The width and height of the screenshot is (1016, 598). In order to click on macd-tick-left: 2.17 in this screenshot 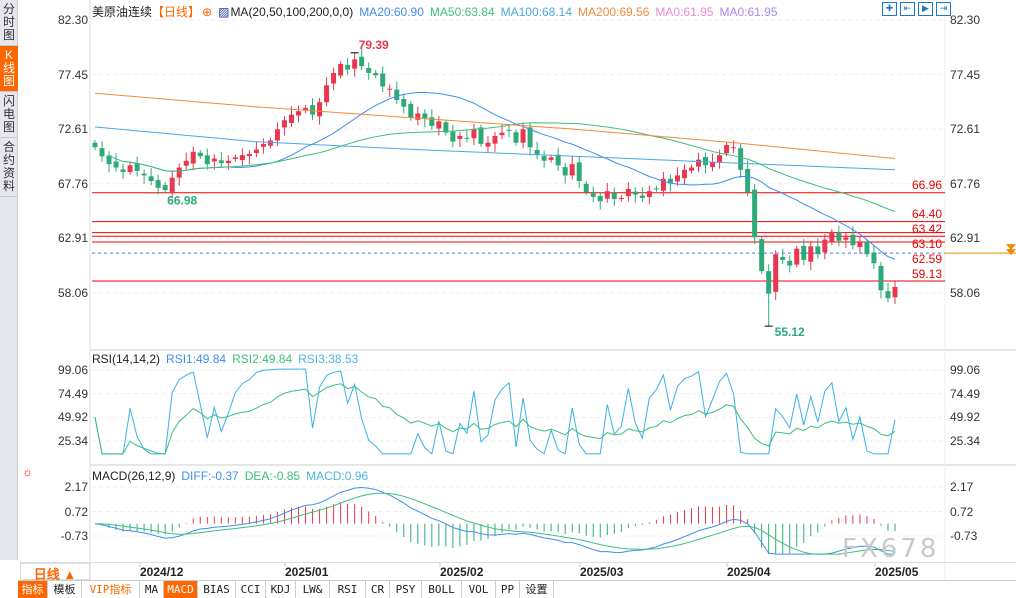, I will do `click(76, 487)`.